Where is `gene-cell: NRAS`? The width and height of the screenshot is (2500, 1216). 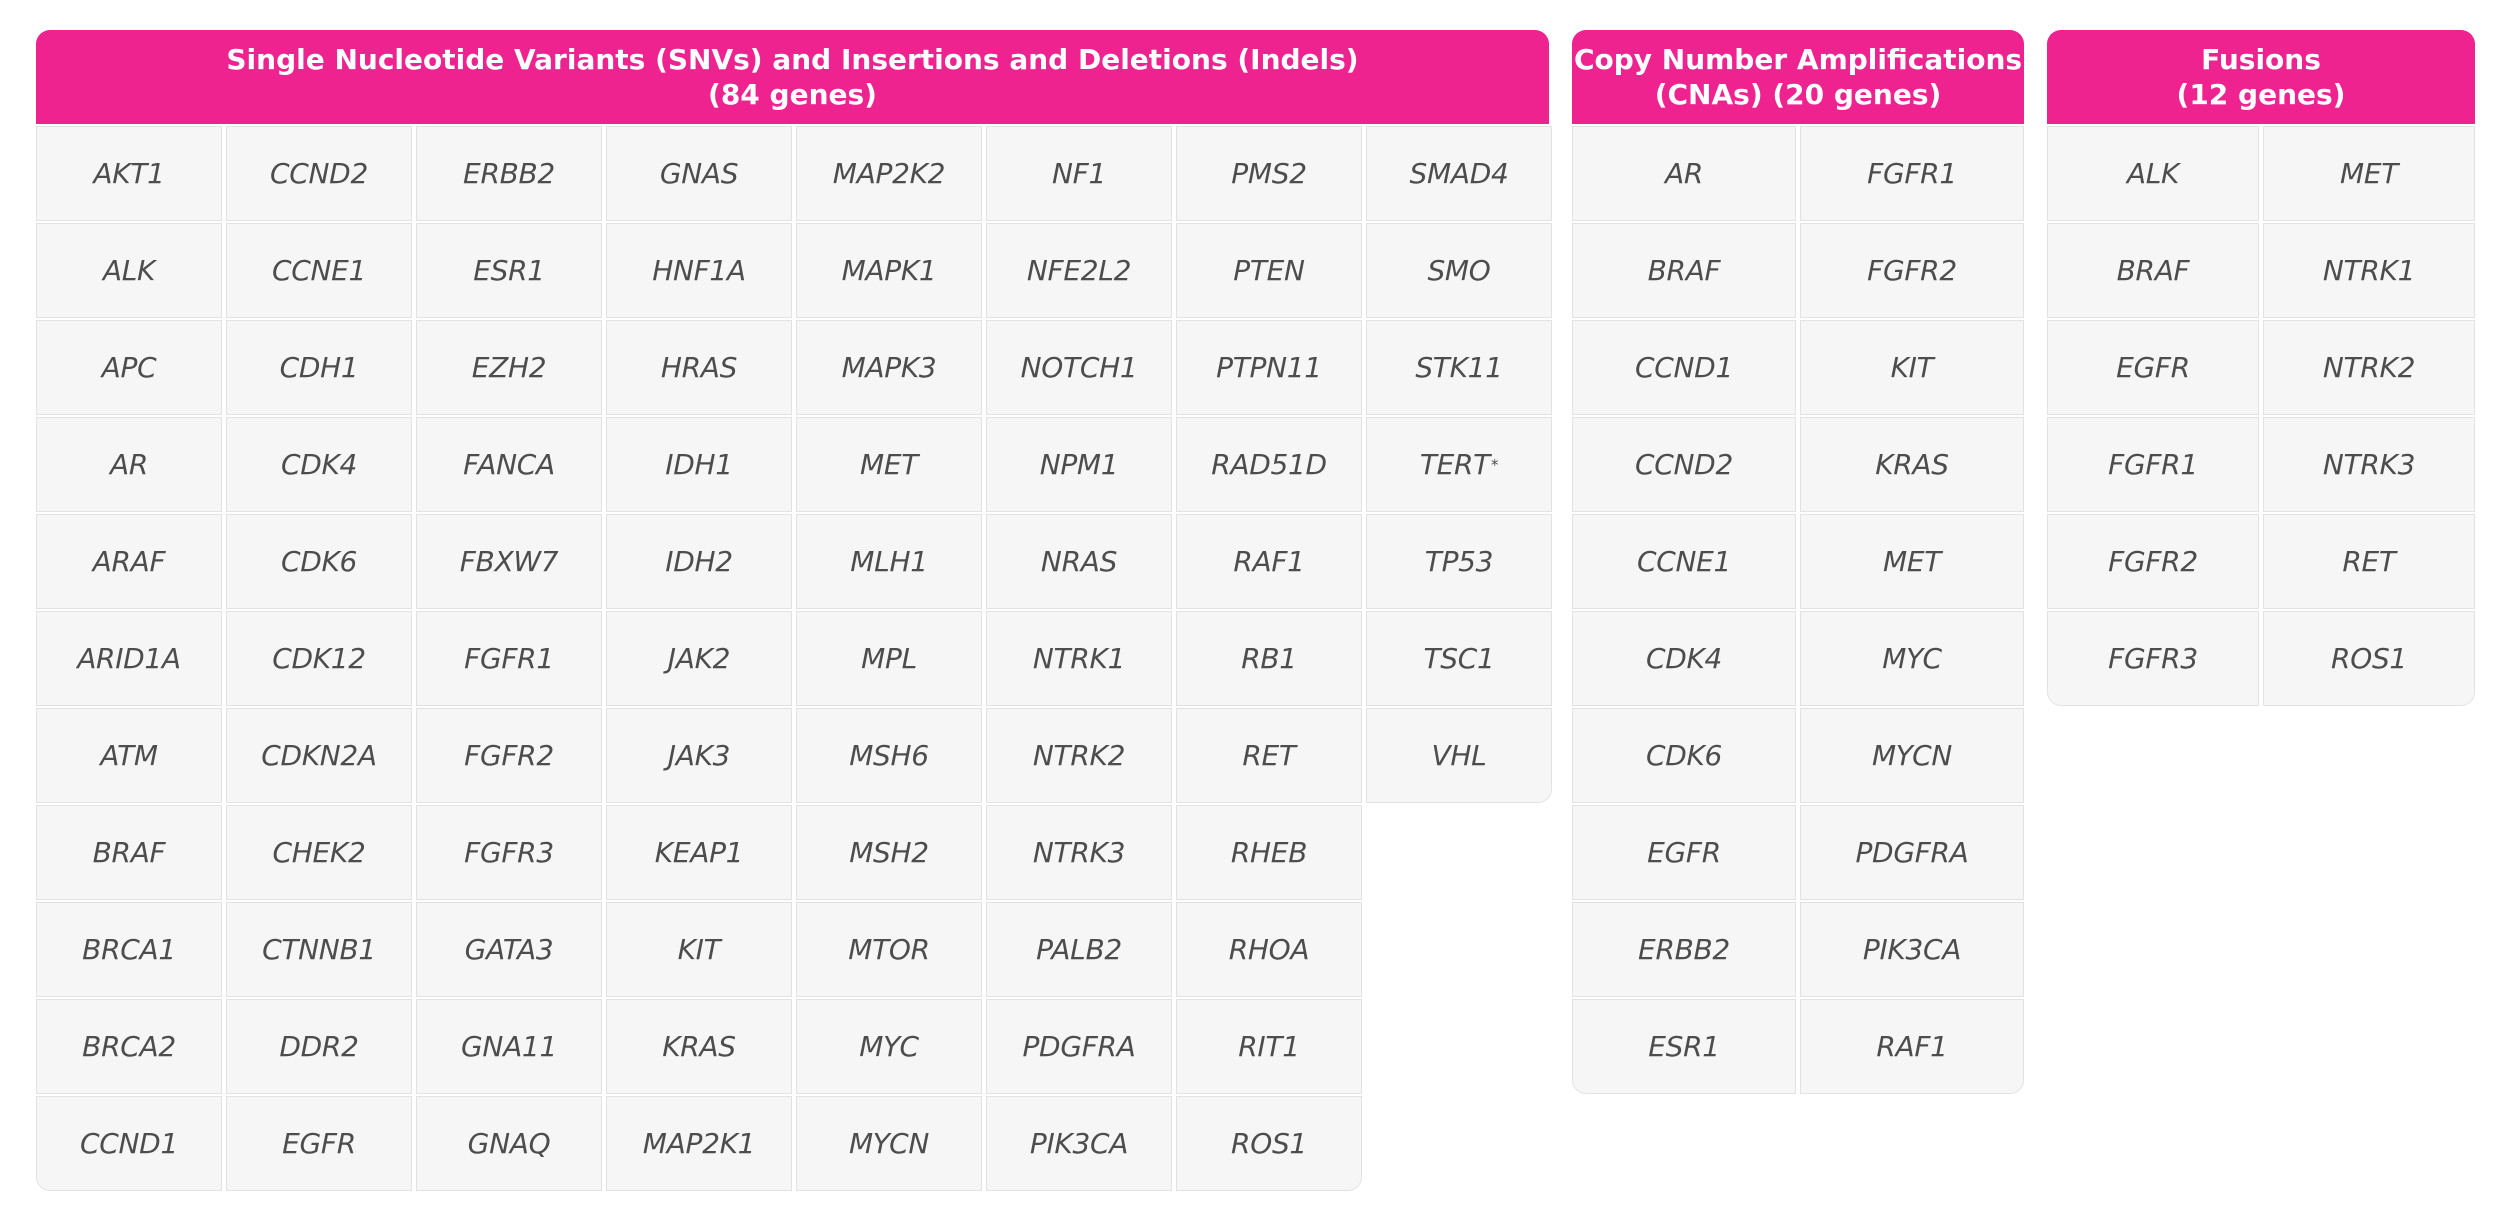
gene-cell: NRAS is located at coordinates (1079, 561).